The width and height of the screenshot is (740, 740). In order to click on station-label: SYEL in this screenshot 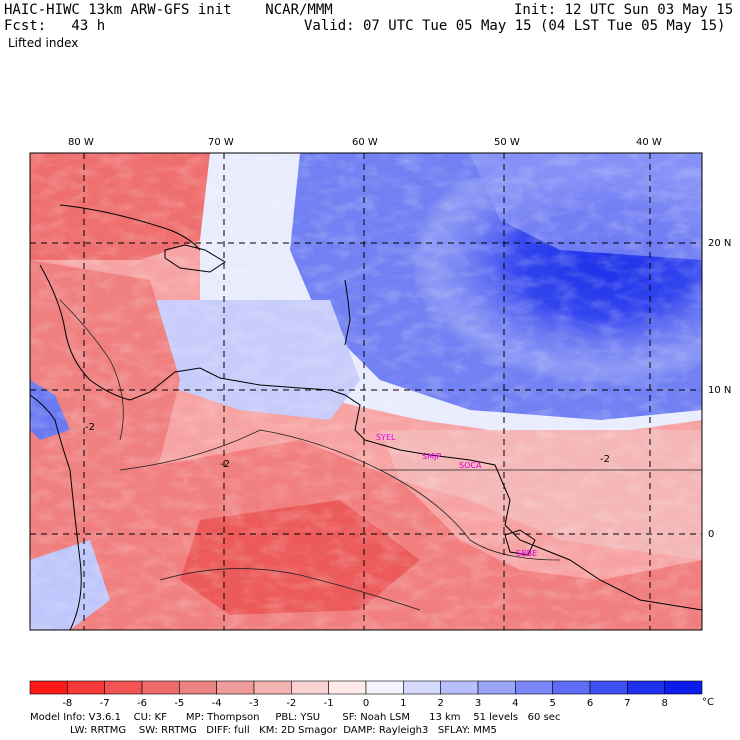, I will do `click(386, 437)`.